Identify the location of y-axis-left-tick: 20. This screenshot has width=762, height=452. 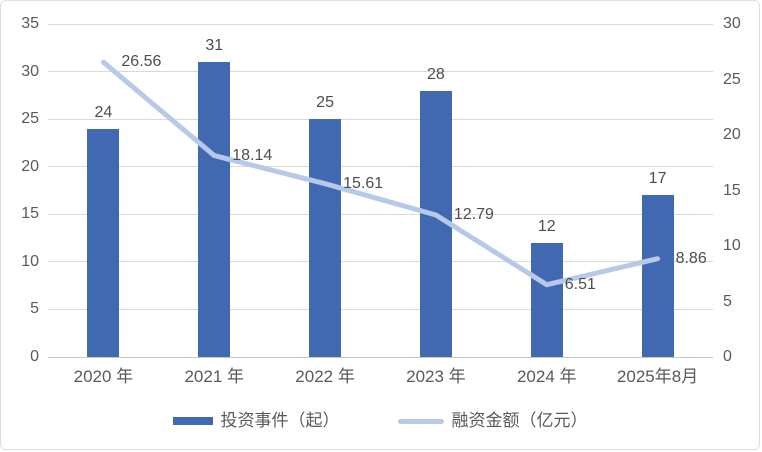
(30, 166).